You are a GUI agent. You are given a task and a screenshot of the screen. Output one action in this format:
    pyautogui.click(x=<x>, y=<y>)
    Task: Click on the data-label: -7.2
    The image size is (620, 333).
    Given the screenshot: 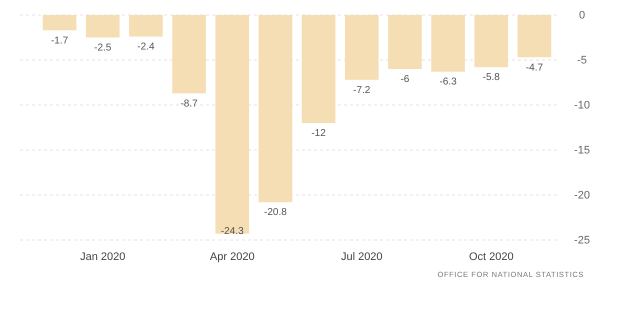 What is the action you would take?
    pyautogui.click(x=362, y=90)
    